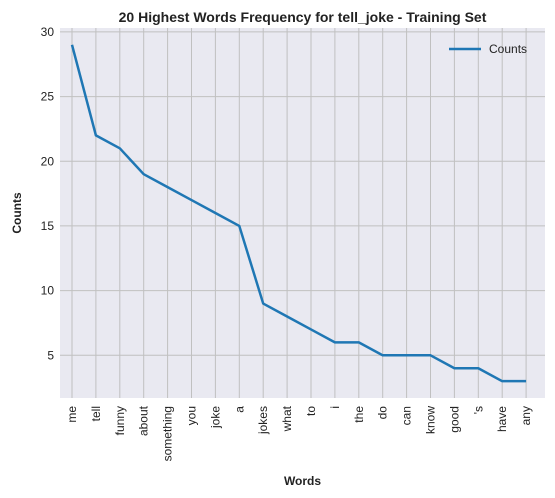  Describe the element at coordinates (302, 481) in the screenshot. I see `x-axis-label: Words` at that location.